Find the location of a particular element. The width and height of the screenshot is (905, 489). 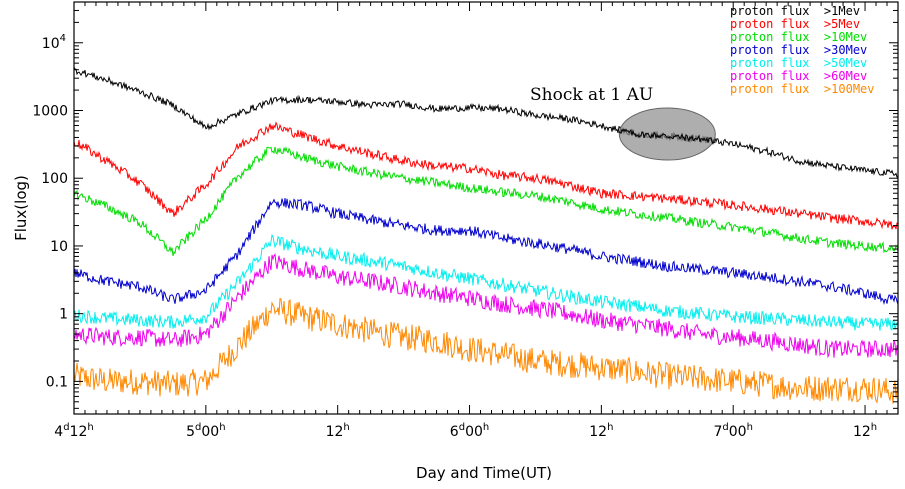

x-tick-label: 5d00h is located at coordinates (205, 431).